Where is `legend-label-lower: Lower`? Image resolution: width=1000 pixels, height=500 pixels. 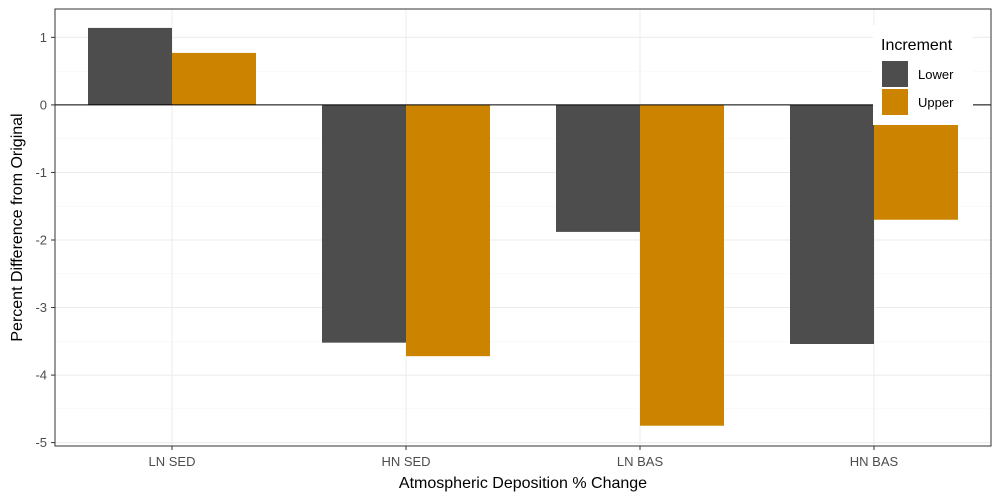 legend-label-lower: Lower is located at coordinates (936, 74).